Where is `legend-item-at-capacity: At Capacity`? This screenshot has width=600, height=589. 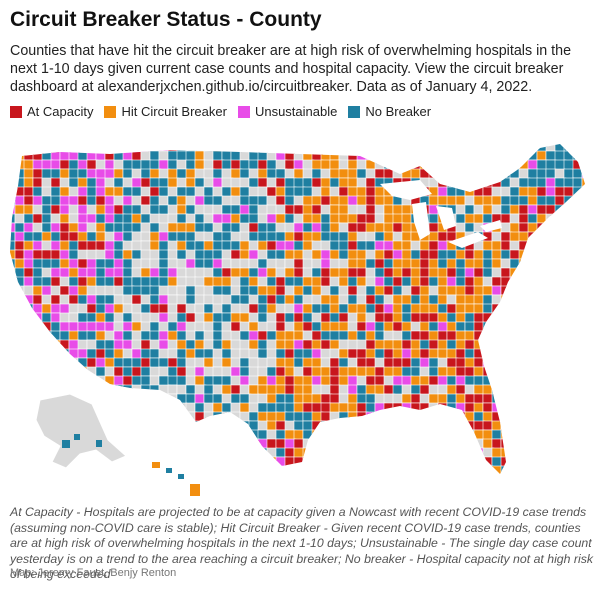
legend-item-at-capacity: At Capacity is located at coordinates (51, 111).